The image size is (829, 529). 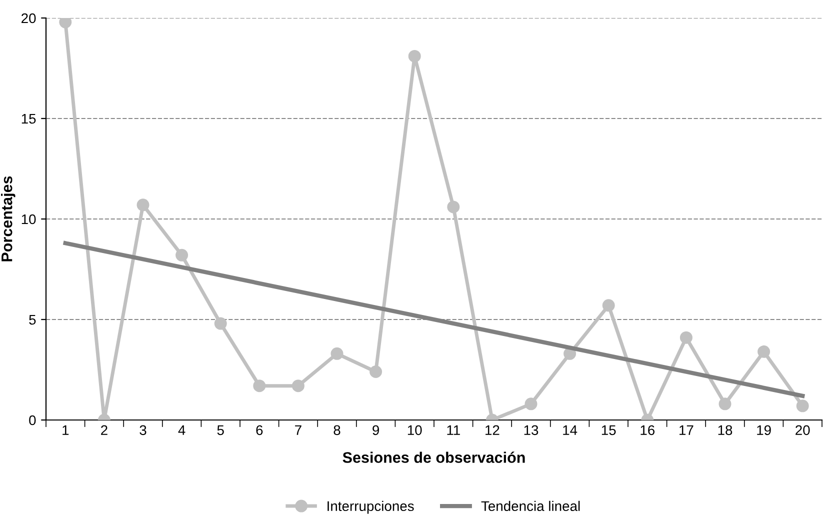 What do you see at coordinates (433, 457) in the screenshot?
I see `x-axis-title: Sesiones de observación` at bounding box center [433, 457].